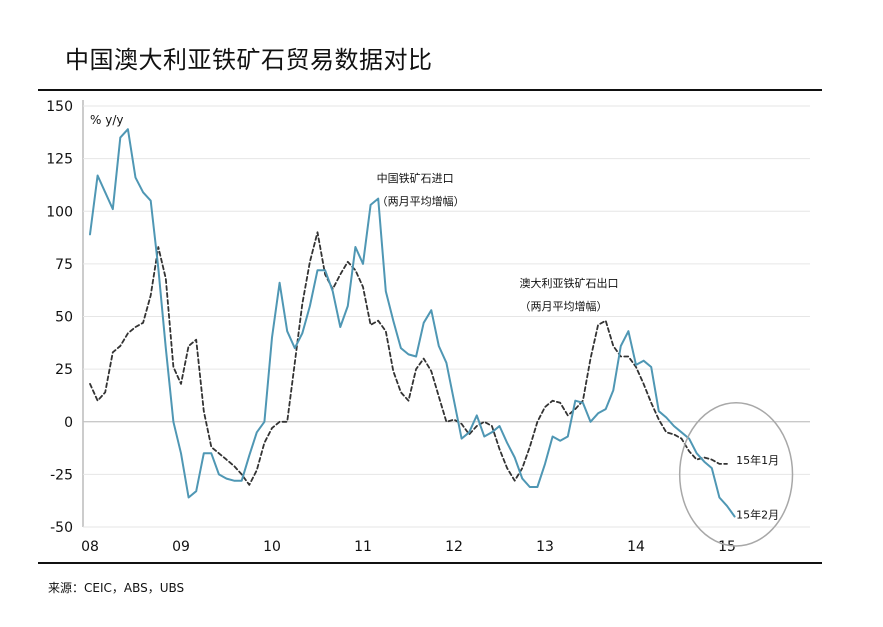 The height and width of the screenshot is (627, 883). I want to click on chart-title: 中国澳大利亚铁矿石贸易数据对比, so click(249, 60).